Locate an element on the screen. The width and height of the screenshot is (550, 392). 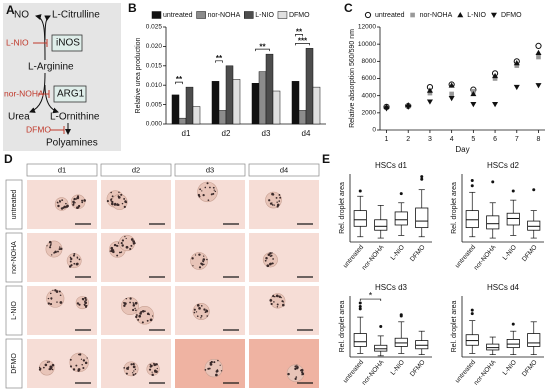
y-tick-label: 0 is located at coordinates (374, 130).